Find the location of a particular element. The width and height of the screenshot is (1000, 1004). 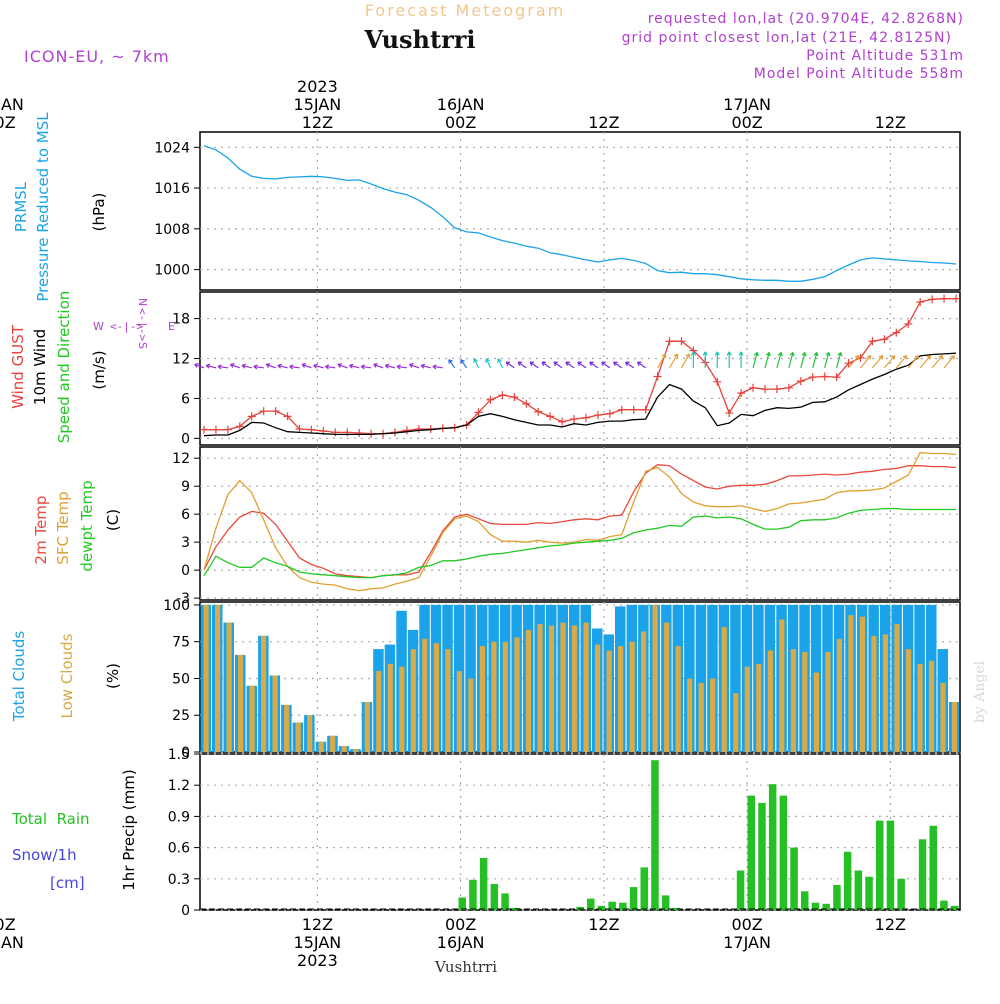

temperature-sfc-temp-line is located at coordinates (580, 521).